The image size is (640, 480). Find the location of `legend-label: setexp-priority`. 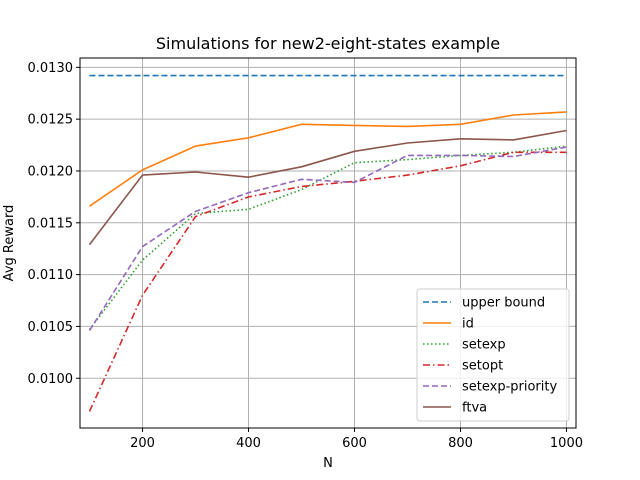

legend-label: setexp-priority is located at coordinates (509, 387).